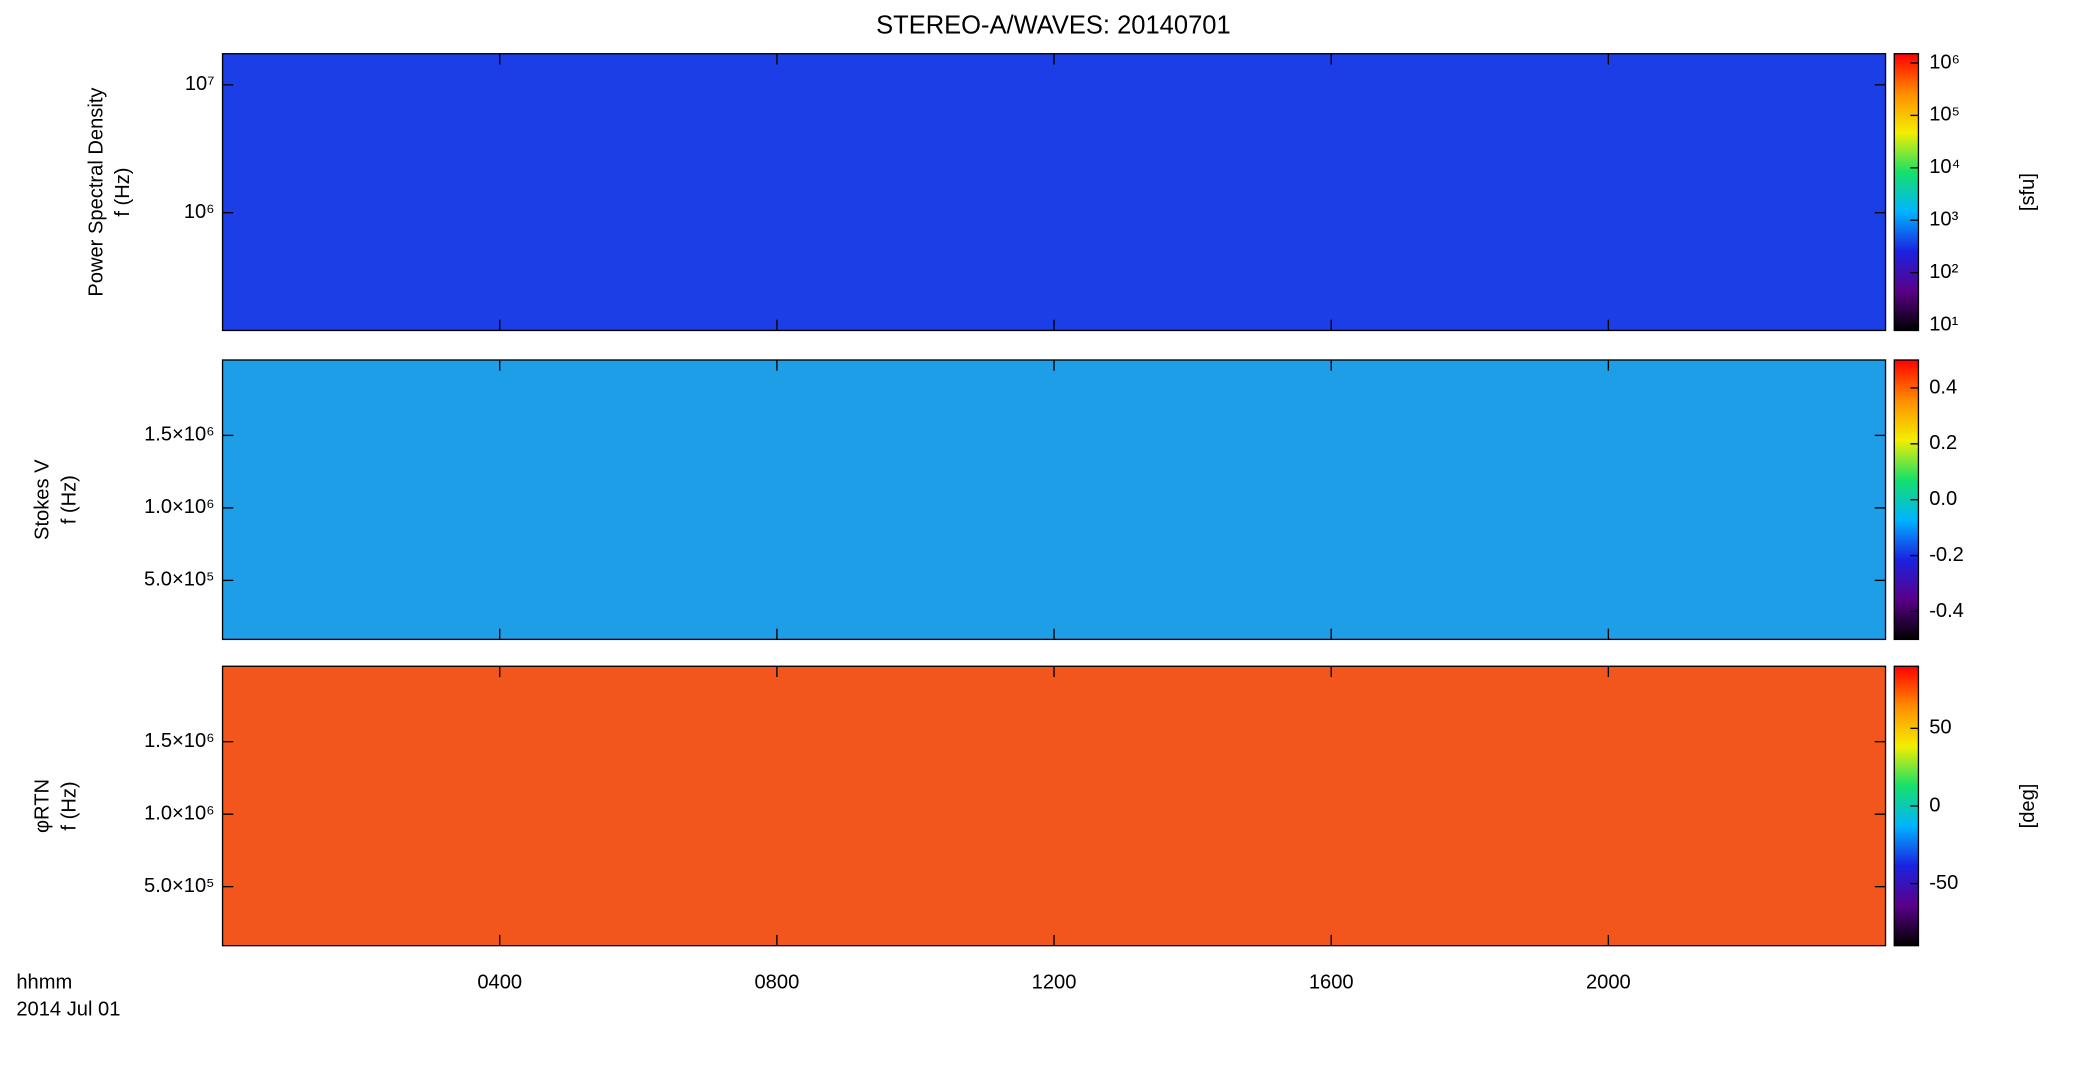 The image size is (2096, 1080). What do you see at coordinates (1943, 443) in the screenshot?
I see `colorbar-tick-label: 0.2` at bounding box center [1943, 443].